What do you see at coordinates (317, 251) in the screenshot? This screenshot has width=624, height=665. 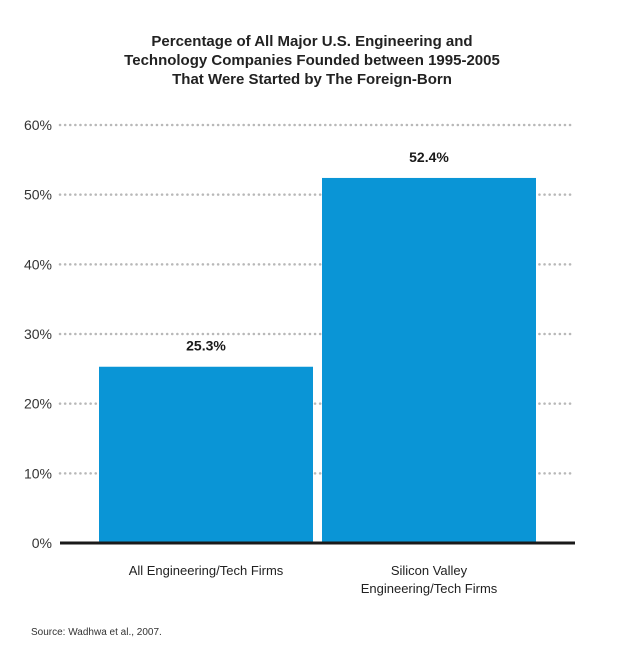 I see `value-labels: 25.3% 52.4%` at bounding box center [317, 251].